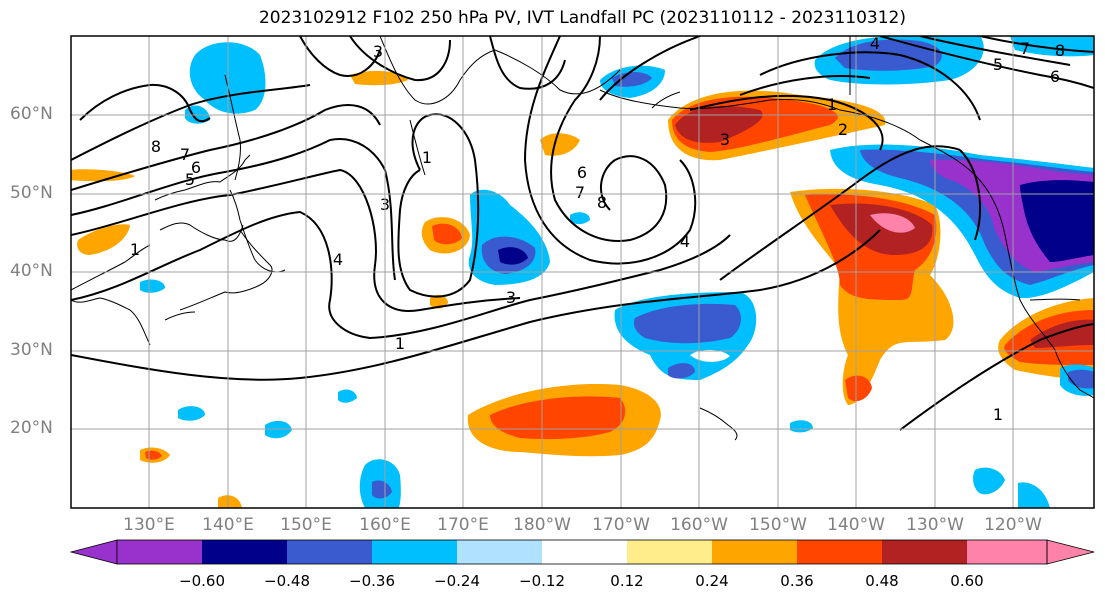 This screenshot has width=1105, height=601. Describe the element at coordinates (31, 428) in the screenshot. I see `lat-label: 20°N` at that location.